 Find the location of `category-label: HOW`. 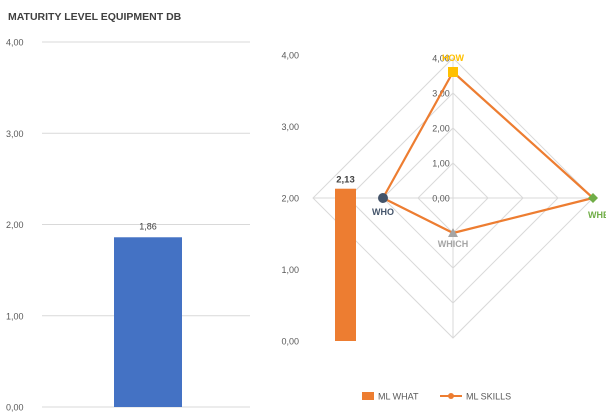

category-label: HOW is located at coordinates (453, 58).